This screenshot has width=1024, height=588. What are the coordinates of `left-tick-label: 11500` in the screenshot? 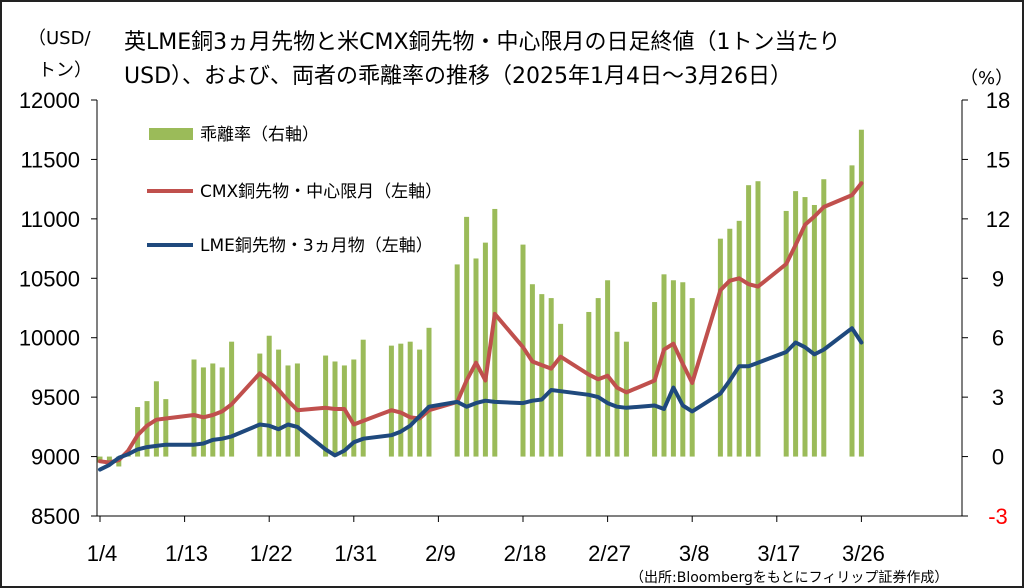 It's located at (50, 159).